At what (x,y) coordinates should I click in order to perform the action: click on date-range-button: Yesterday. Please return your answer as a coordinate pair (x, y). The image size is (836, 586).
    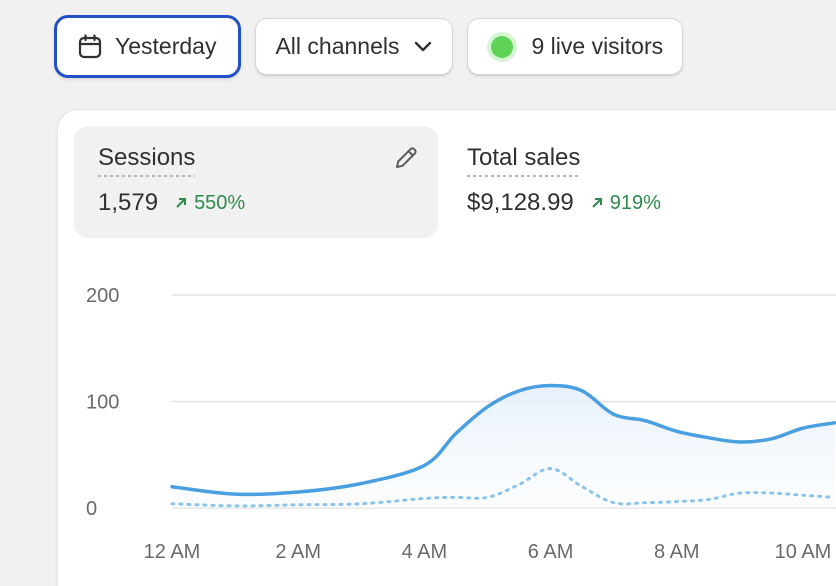
    Looking at the image, I should click on (148, 46).